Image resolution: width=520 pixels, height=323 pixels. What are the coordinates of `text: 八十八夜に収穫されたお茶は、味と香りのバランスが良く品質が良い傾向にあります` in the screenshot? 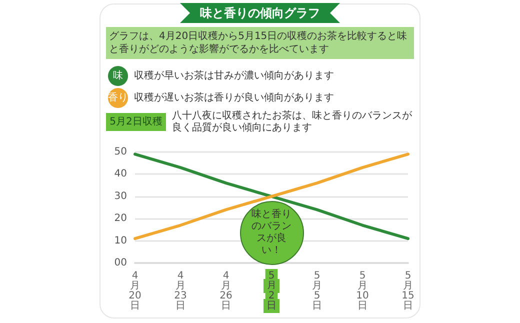 It's located at (292, 122).